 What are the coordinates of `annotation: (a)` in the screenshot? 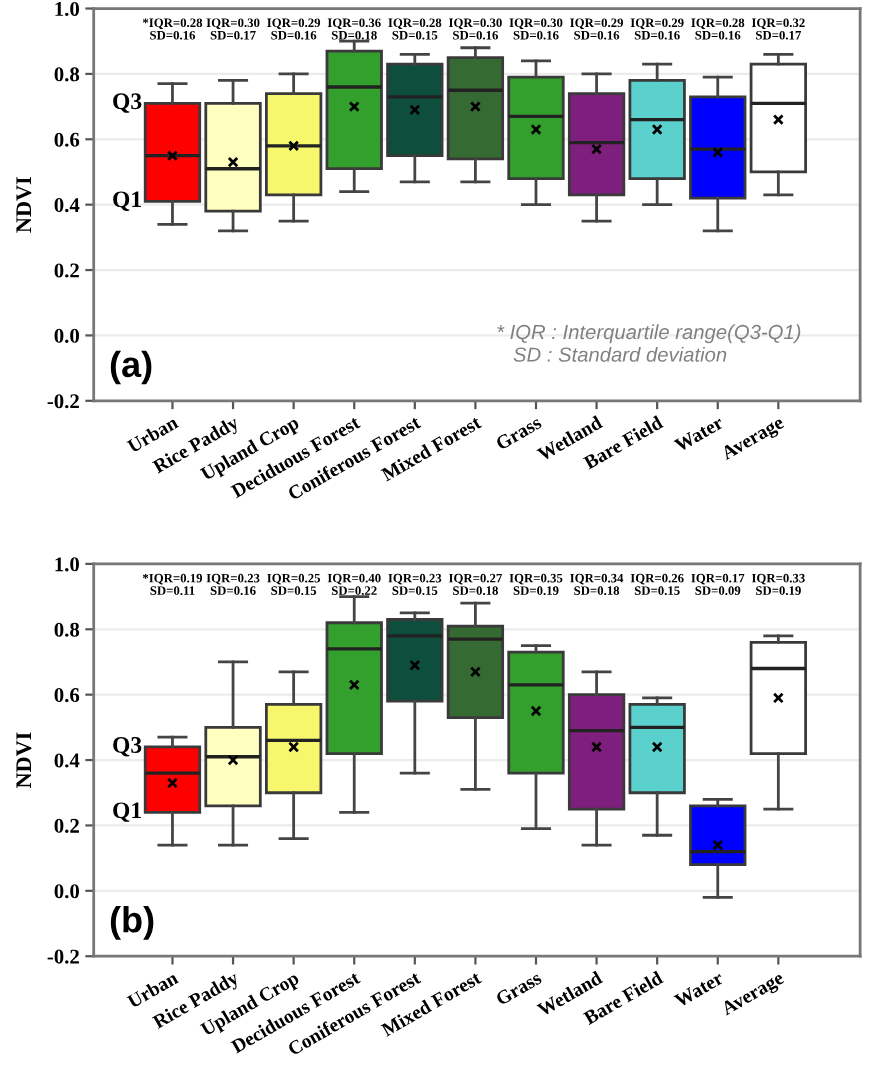 It's located at (131, 367).